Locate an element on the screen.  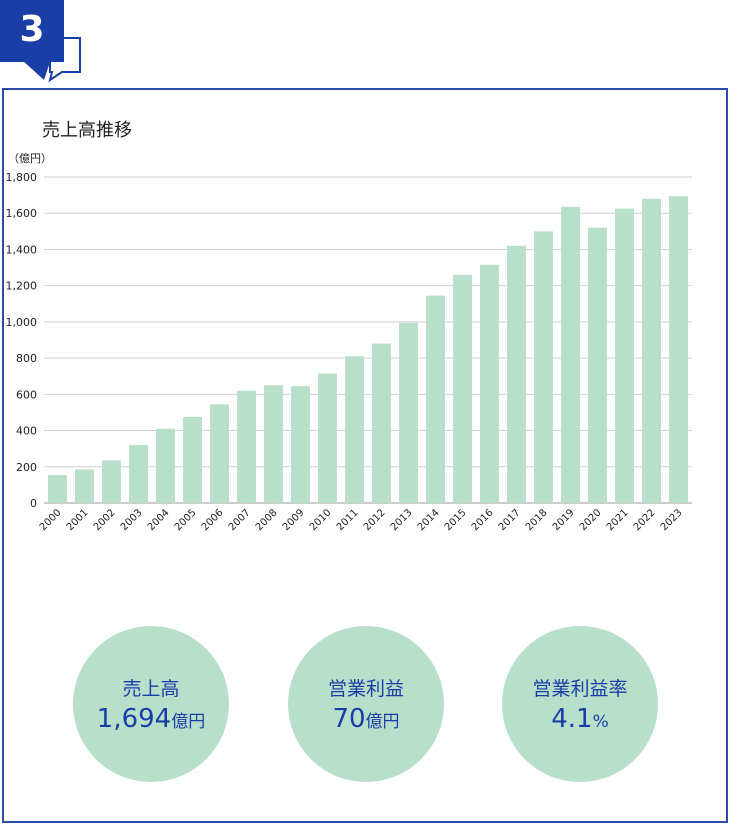
y-tick-label: 800 is located at coordinates (26, 358).